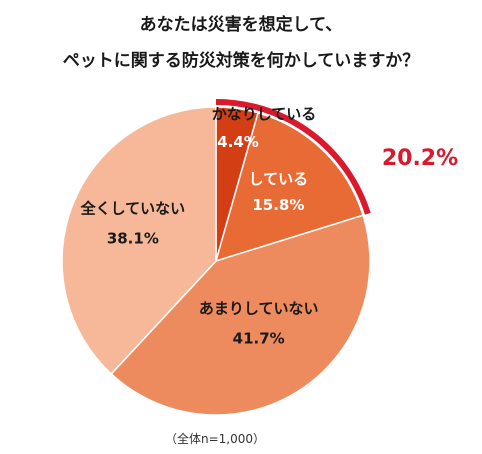 This screenshot has height=454, width=482. I want to click on chart-title-line-2: ペットに関する防災対策を何かしていますか？, so click(241, 60).